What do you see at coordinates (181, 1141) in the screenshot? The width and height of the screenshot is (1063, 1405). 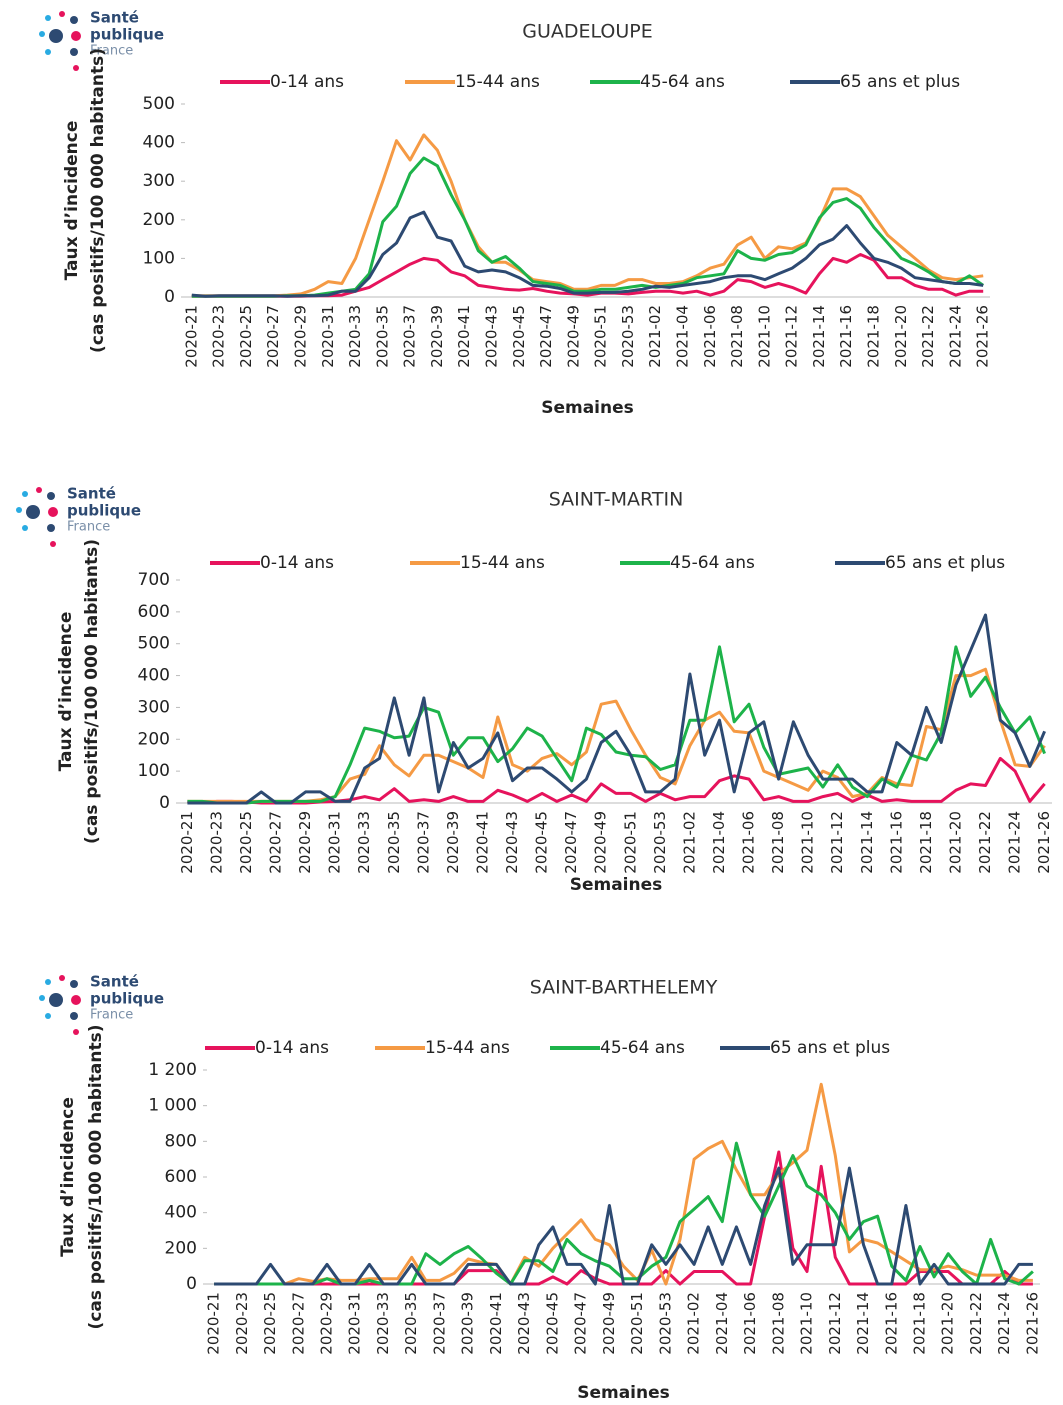 I see `y-tick-label: 800` at bounding box center [181, 1141].